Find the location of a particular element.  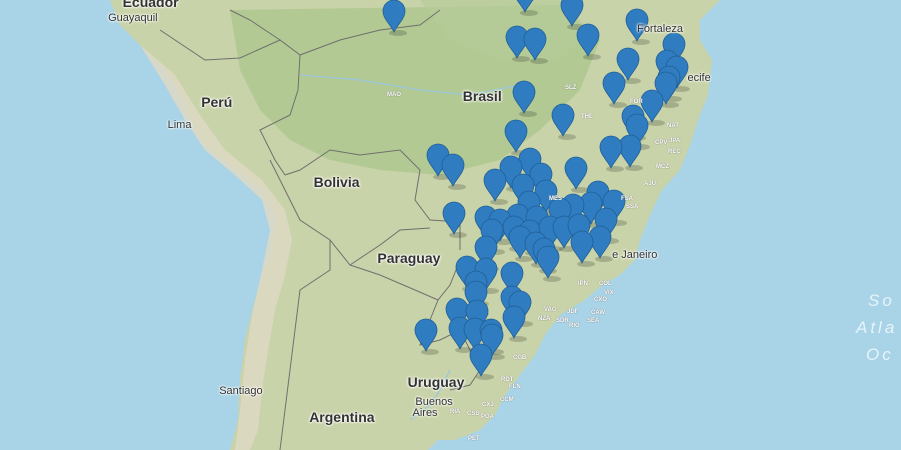

airport-code-label: CPV is located at coordinates (661, 143).